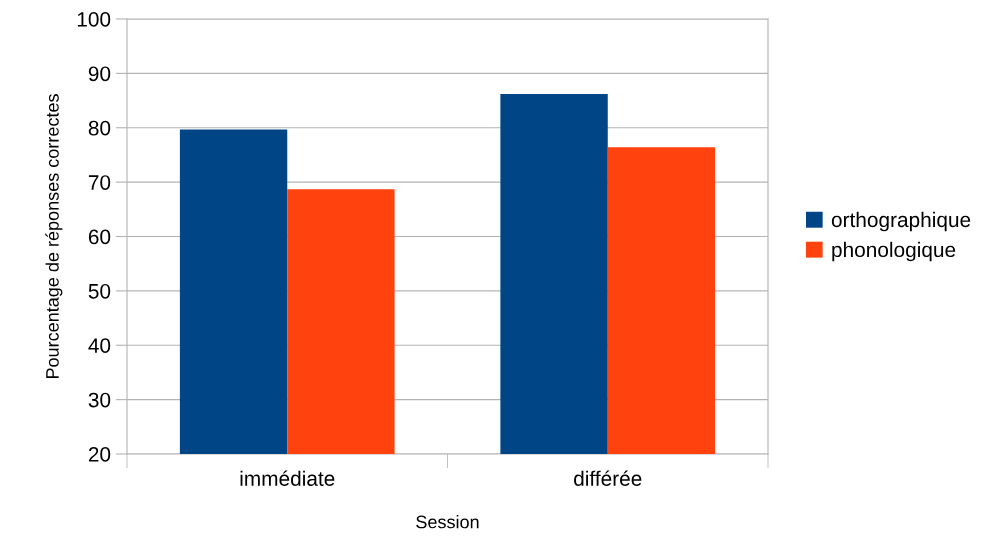 The width and height of the screenshot is (1003, 546). Describe the element at coordinates (99, 454) in the screenshot. I see `y-tick-label: 20` at that location.